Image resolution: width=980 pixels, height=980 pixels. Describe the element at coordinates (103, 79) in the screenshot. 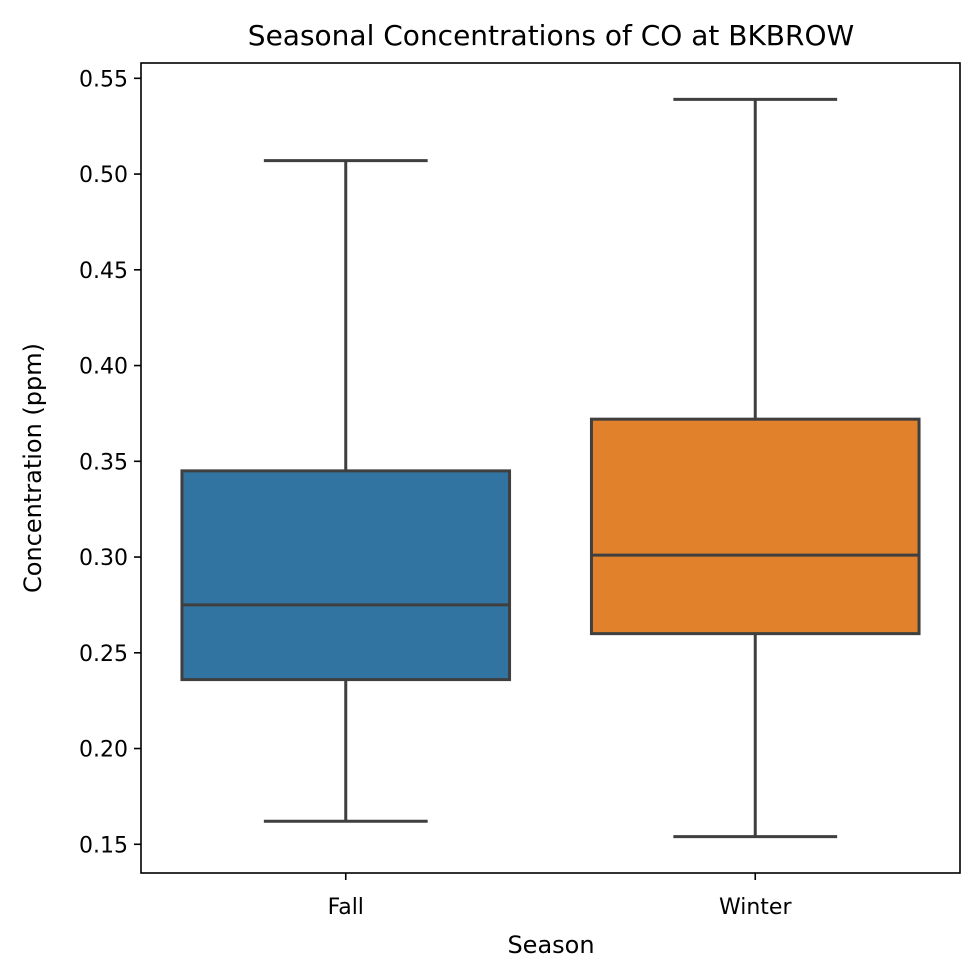

I see `y-tick-label: 0.55` at that location.